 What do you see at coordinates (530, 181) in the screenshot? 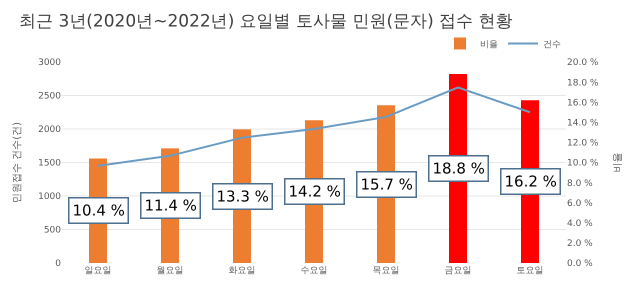
I see `data-label: 16.2 %` at bounding box center [530, 181].